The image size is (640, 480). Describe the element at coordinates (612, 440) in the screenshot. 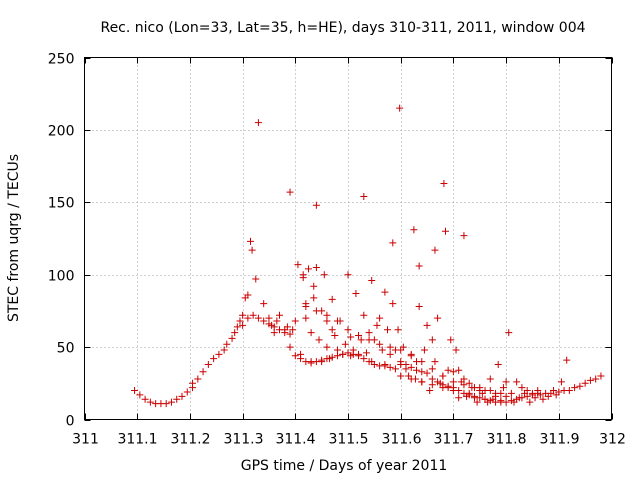

I see `x-tick-label: 312` at that location.